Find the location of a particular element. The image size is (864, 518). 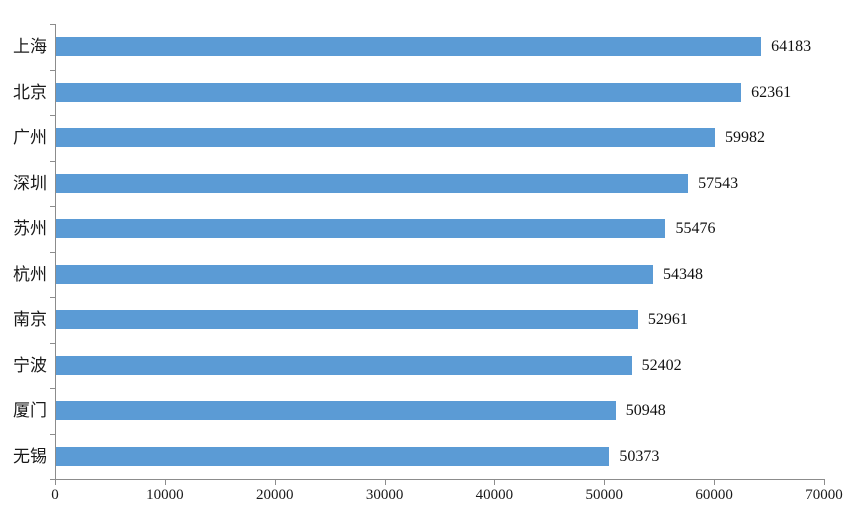

y-axis-line is located at coordinates (55, 251).